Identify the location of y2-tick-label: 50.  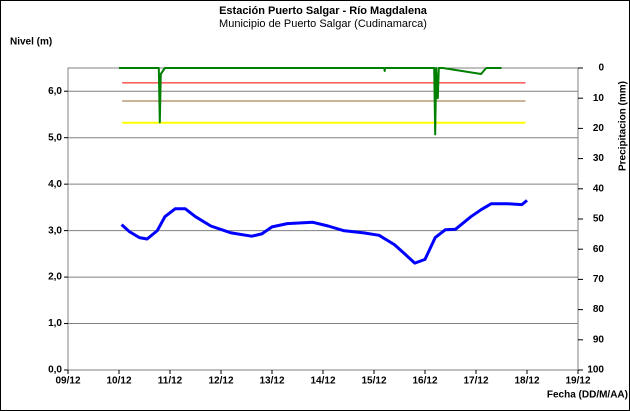
(599, 219).